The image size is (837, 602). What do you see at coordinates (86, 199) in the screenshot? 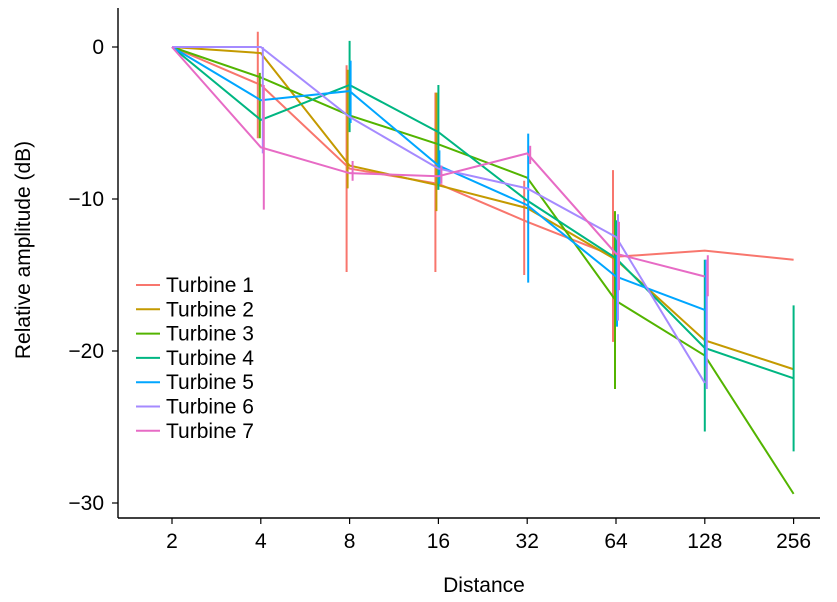
I see `y-tick-label: −10` at bounding box center [86, 199].